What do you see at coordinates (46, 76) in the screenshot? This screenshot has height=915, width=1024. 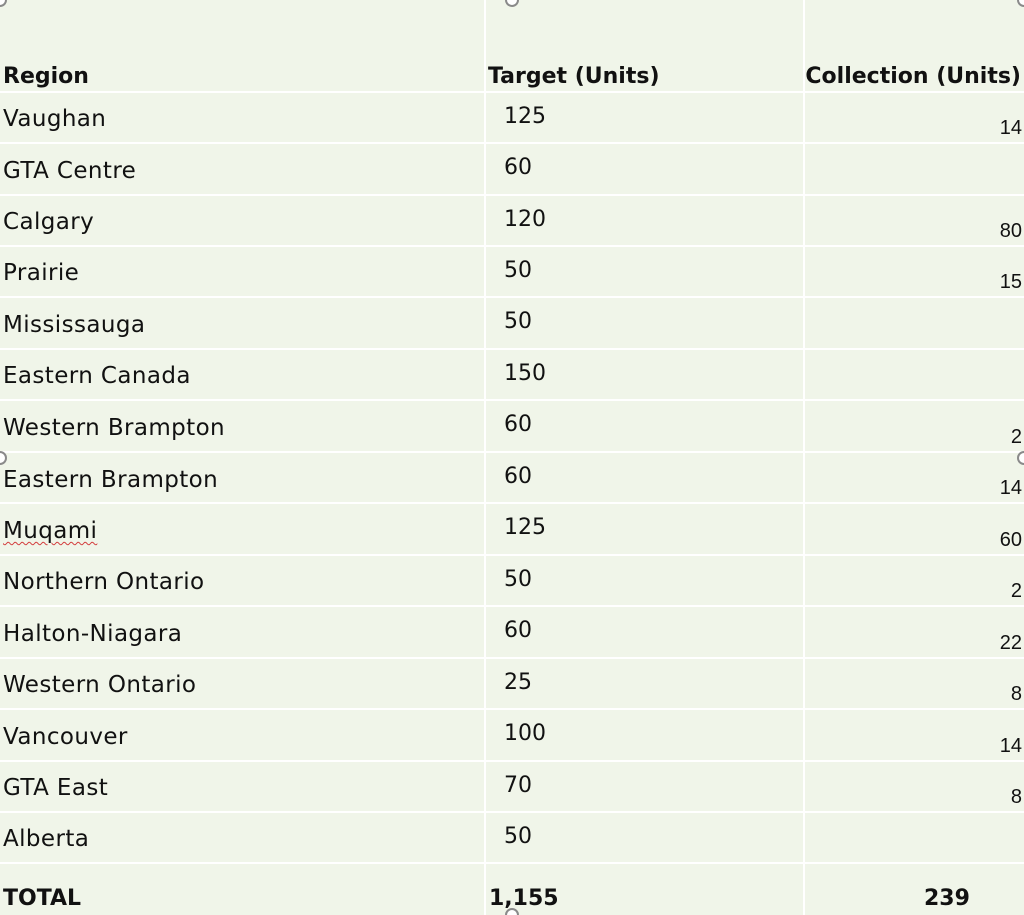 I see `header-region: Region` at bounding box center [46, 76].